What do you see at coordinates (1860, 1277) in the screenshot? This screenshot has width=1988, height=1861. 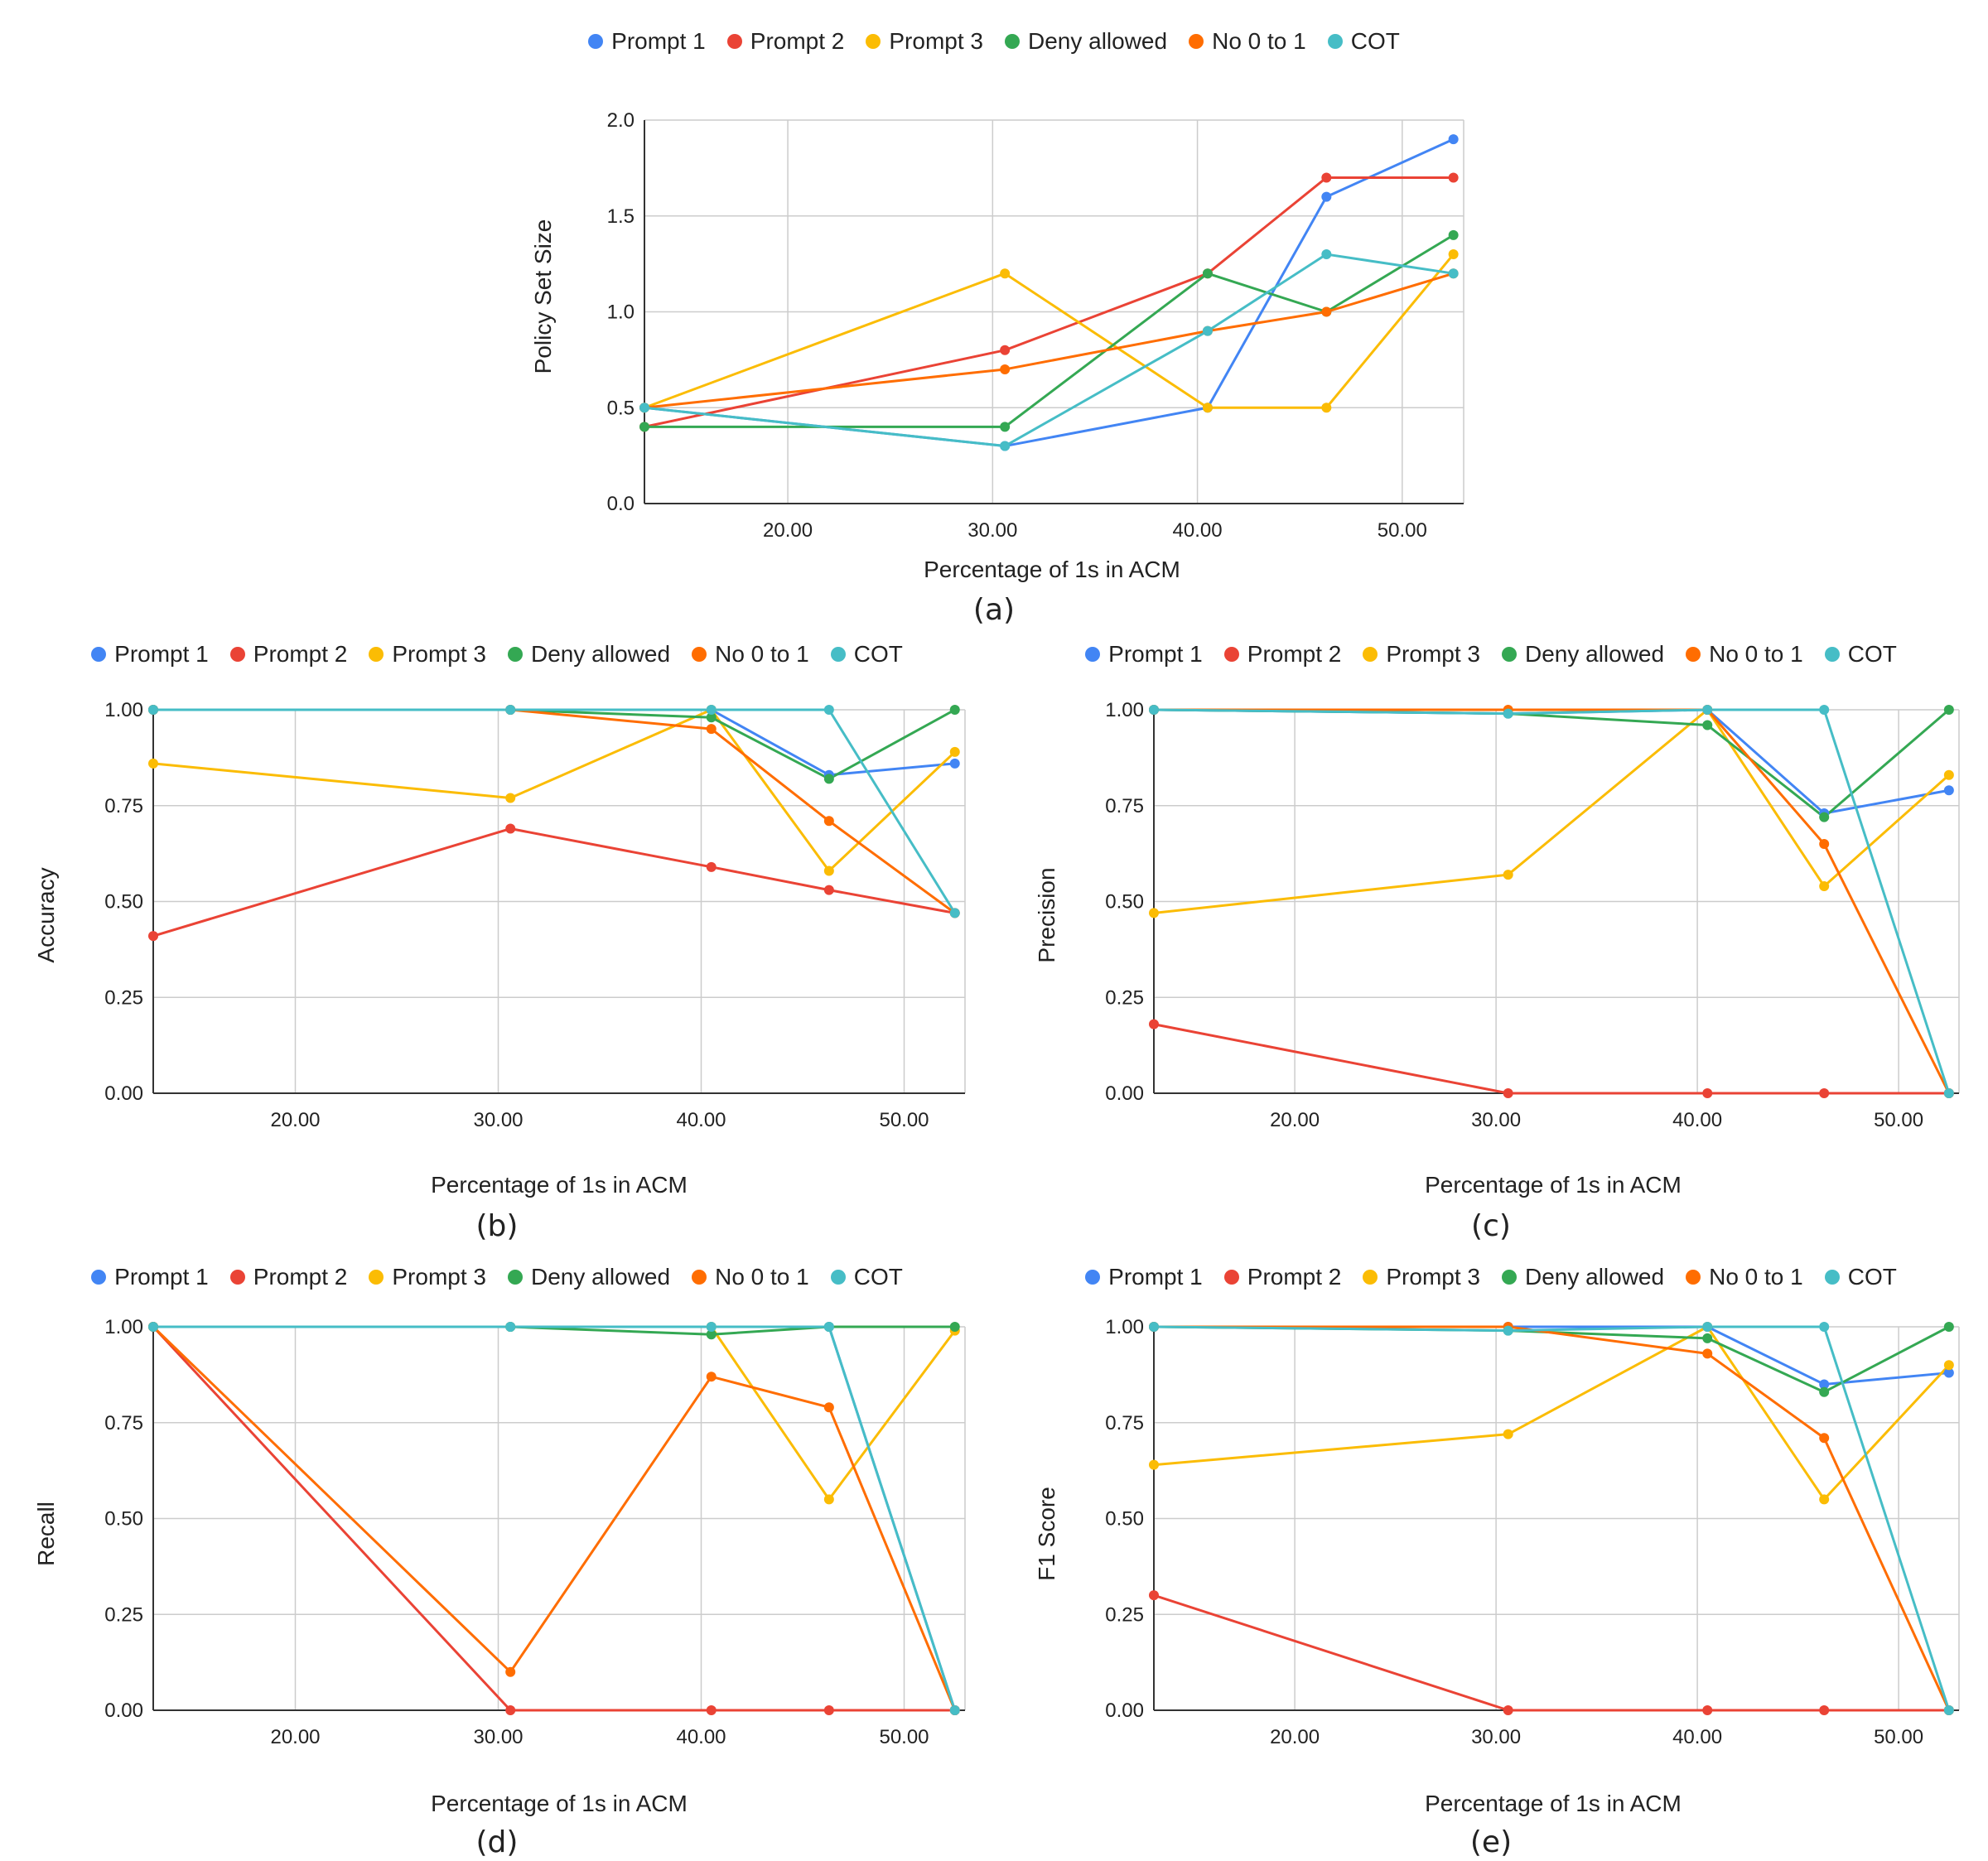 I see `legend-item-cot: COT` at bounding box center [1860, 1277].